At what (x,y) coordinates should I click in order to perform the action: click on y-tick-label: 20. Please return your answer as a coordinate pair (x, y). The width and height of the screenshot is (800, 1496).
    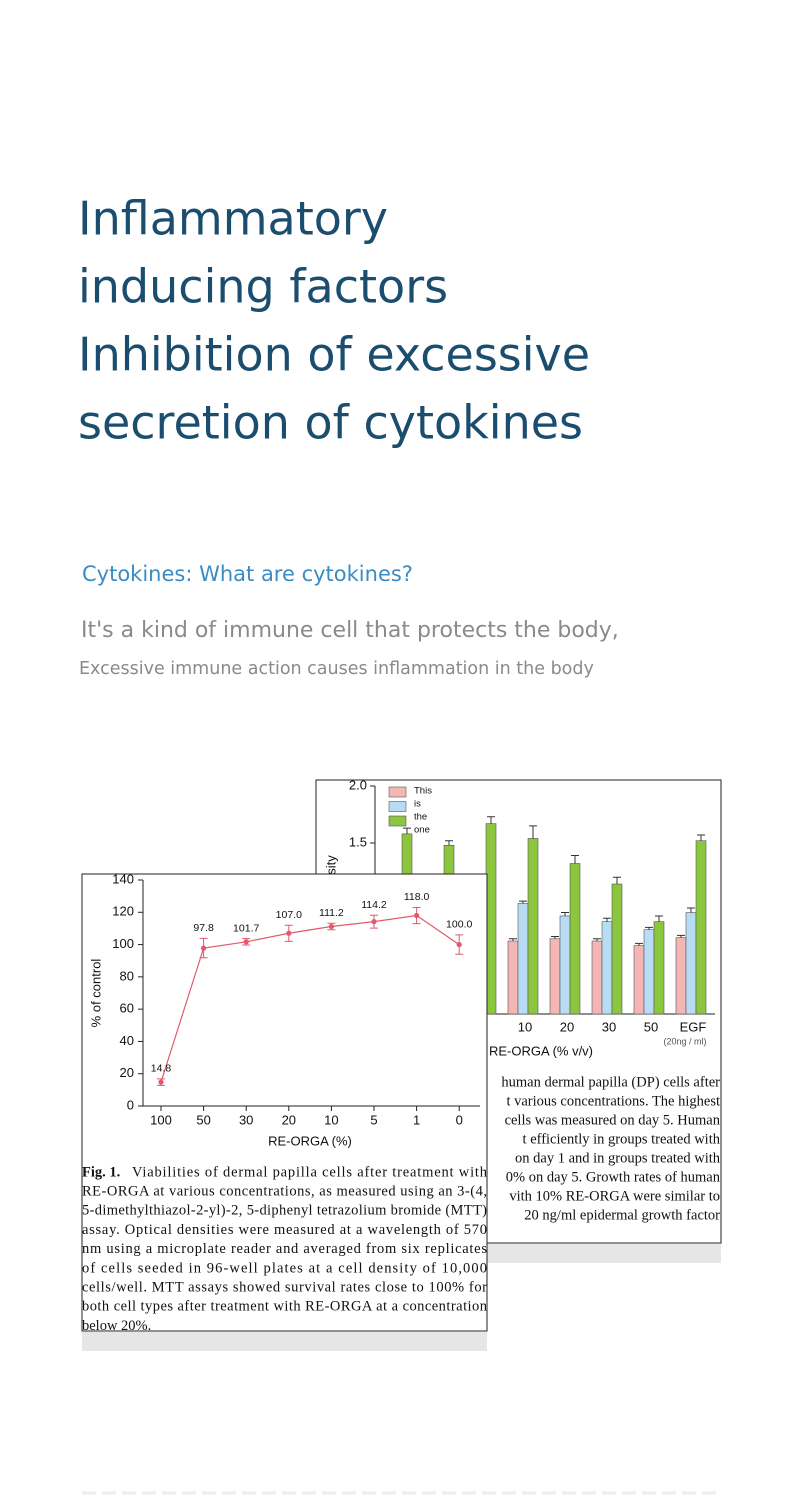
    Looking at the image, I should click on (127, 1072).